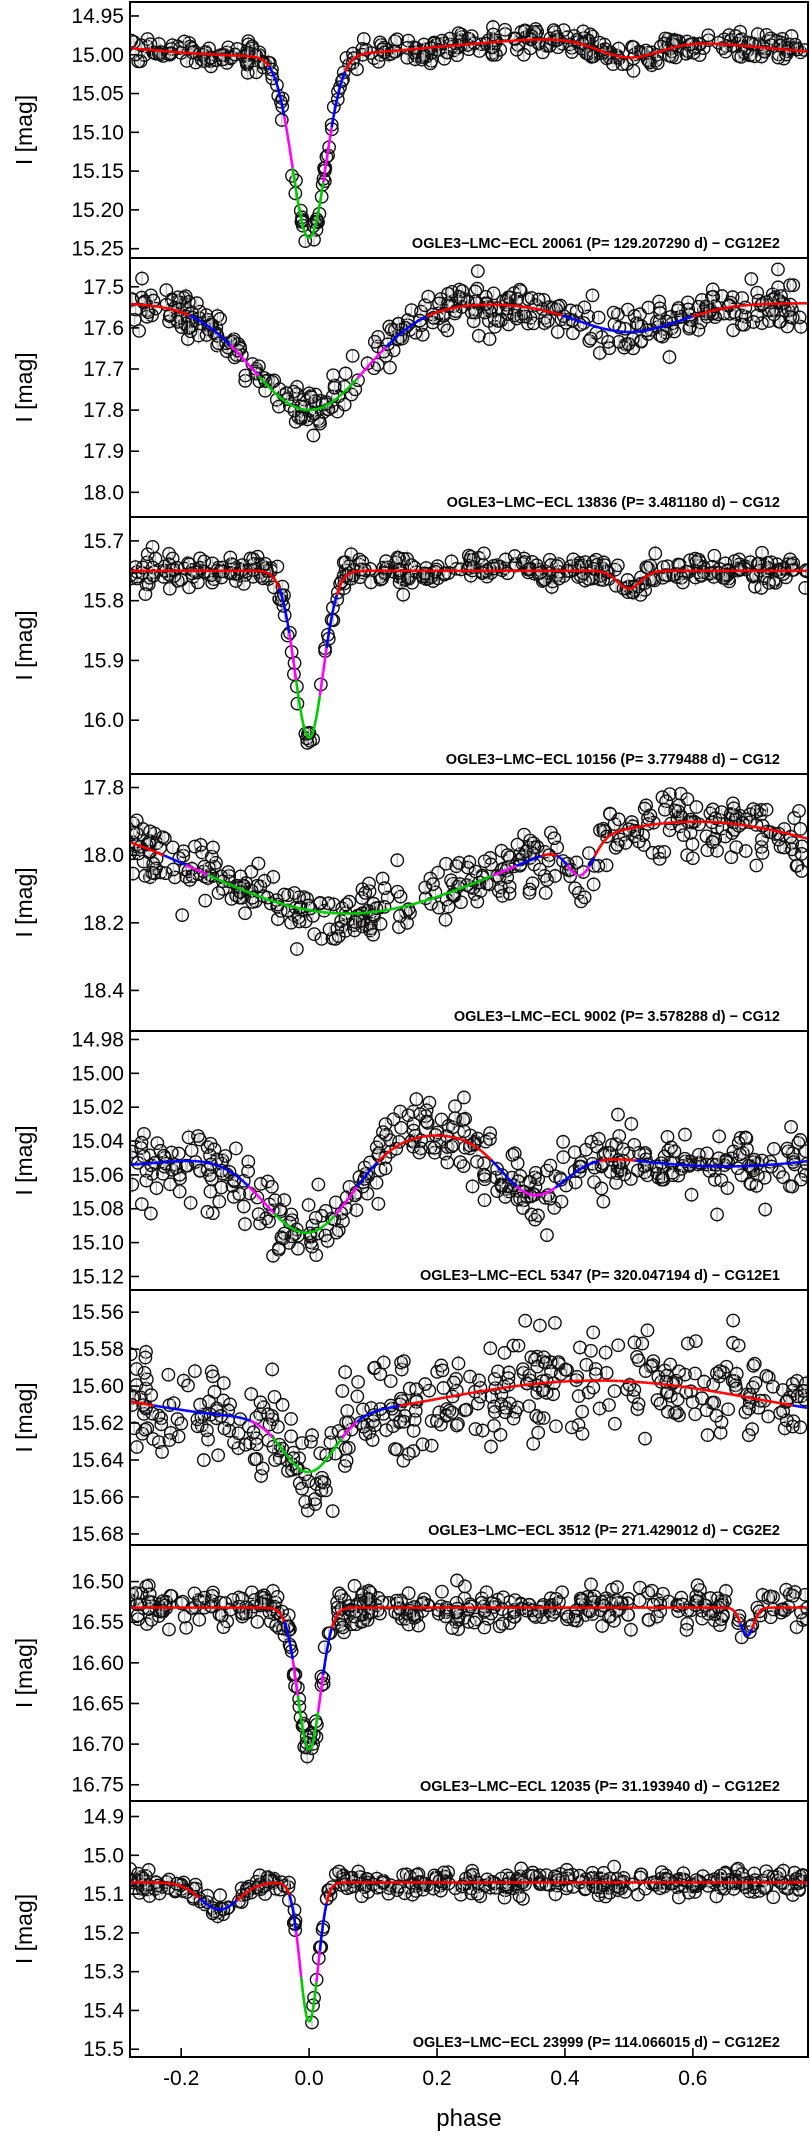 This screenshot has height=2136, width=810. I want to click on model-fit, so click(469, 139).